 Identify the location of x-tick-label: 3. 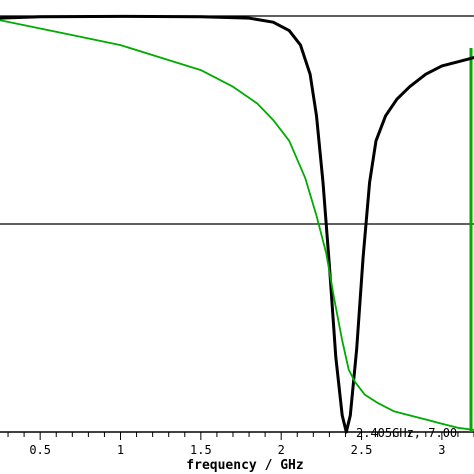
(441, 450).